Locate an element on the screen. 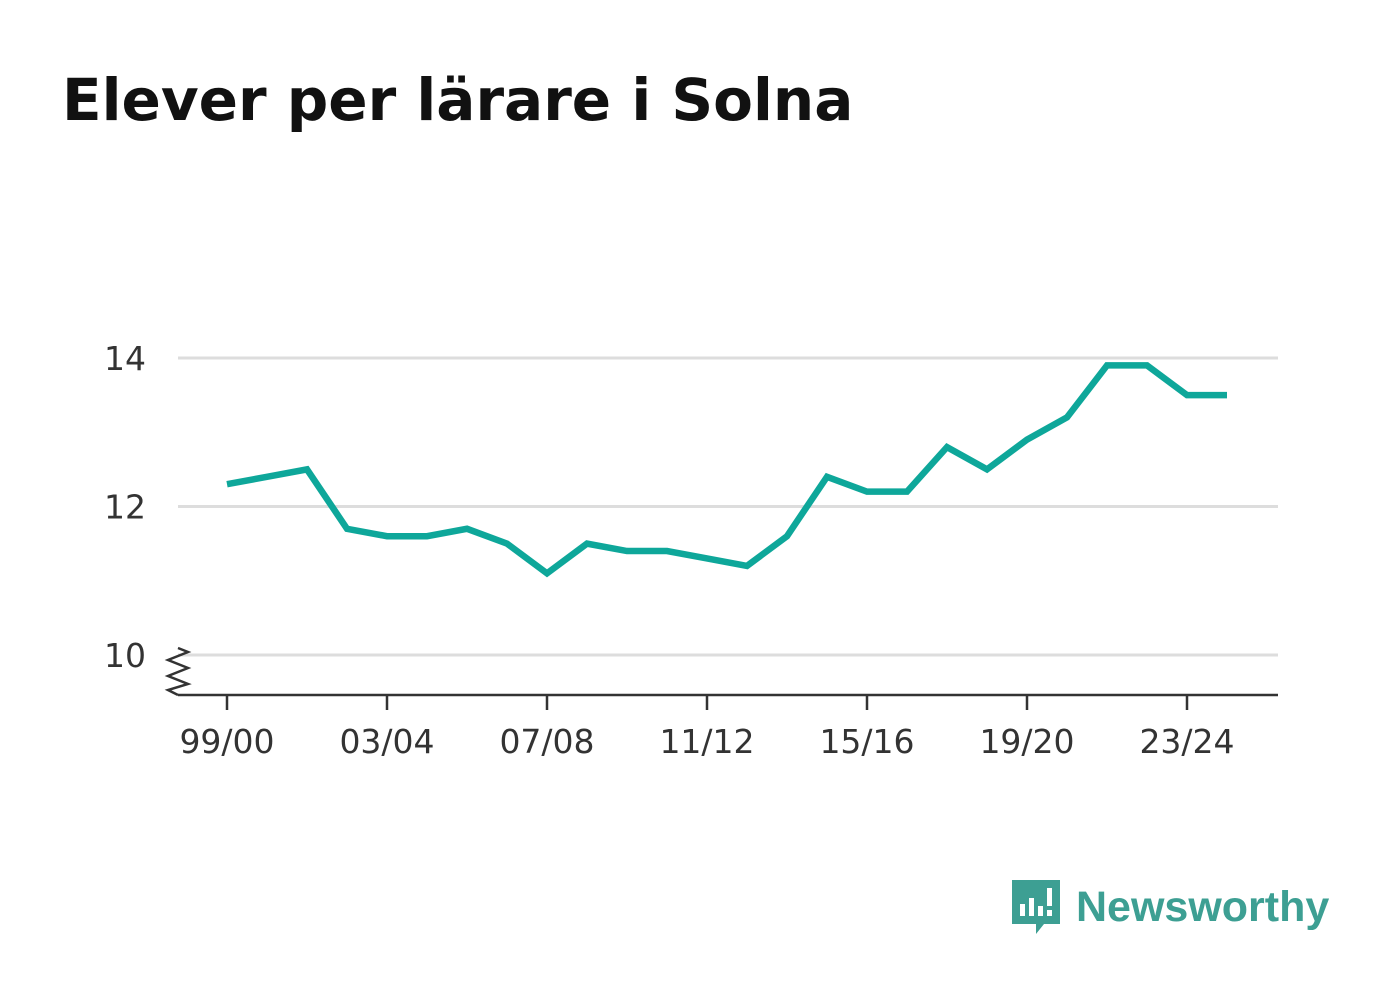 Image resolution: width=1382 pixels, height=999 pixels. y-tick-label: 12 is located at coordinates (125, 507).